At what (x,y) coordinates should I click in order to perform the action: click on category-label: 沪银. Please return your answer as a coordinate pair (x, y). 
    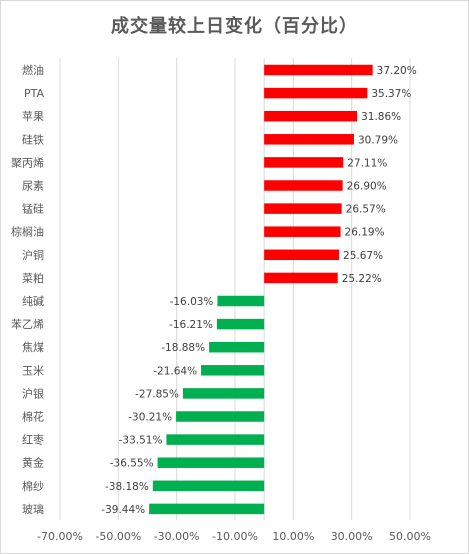
    Looking at the image, I should click on (33, 393).